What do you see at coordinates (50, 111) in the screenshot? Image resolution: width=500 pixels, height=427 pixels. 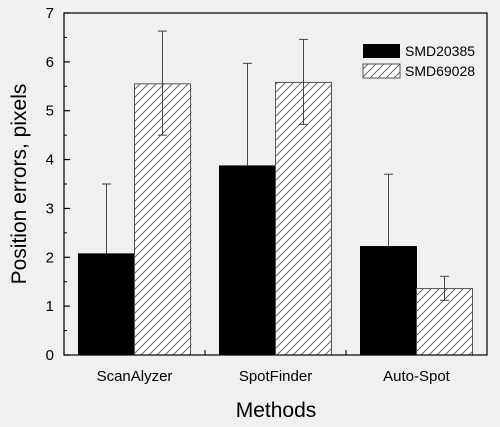 I see `y-tick-label: 5` at bounding box center [50, 111].